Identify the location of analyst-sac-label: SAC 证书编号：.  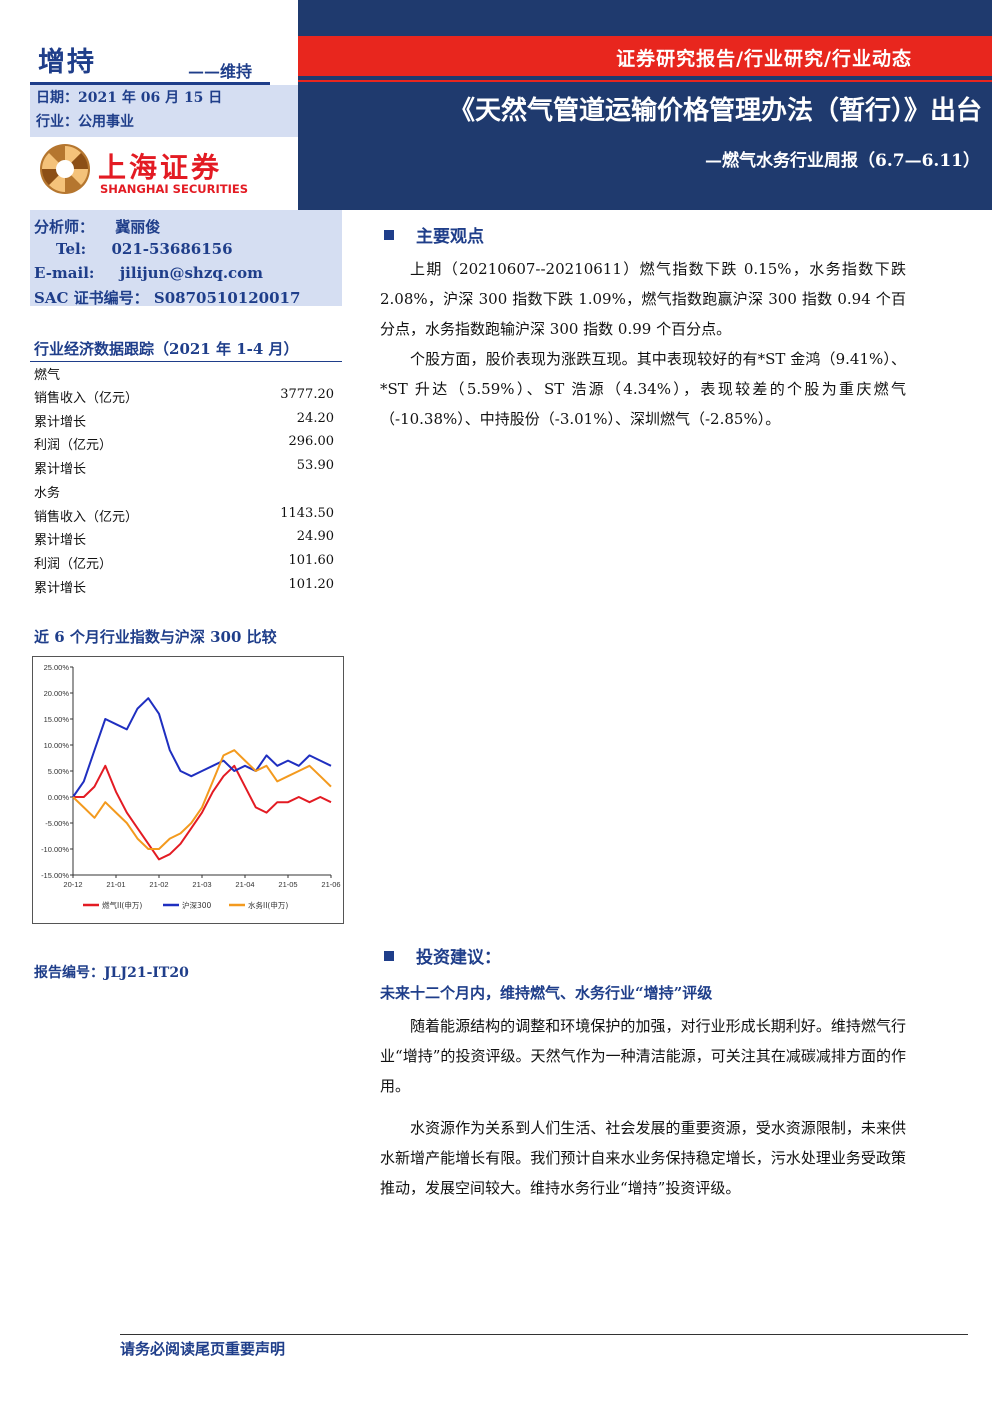
(91, 298).